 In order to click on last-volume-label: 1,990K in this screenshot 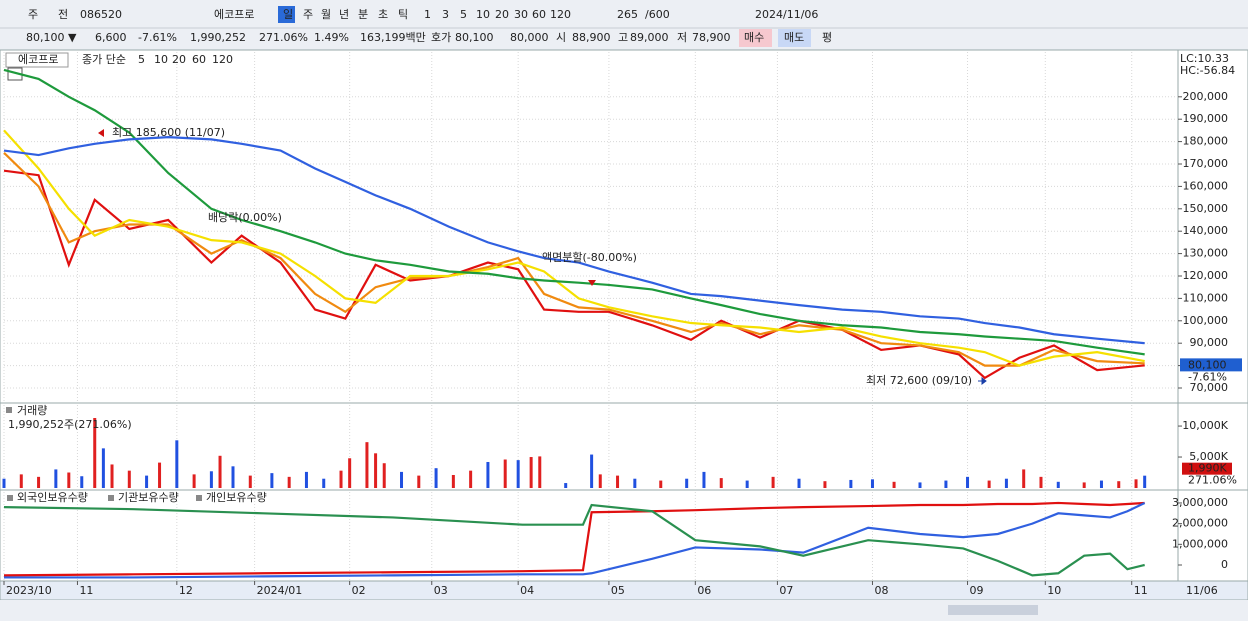, I will do `click(1207, 468)`.